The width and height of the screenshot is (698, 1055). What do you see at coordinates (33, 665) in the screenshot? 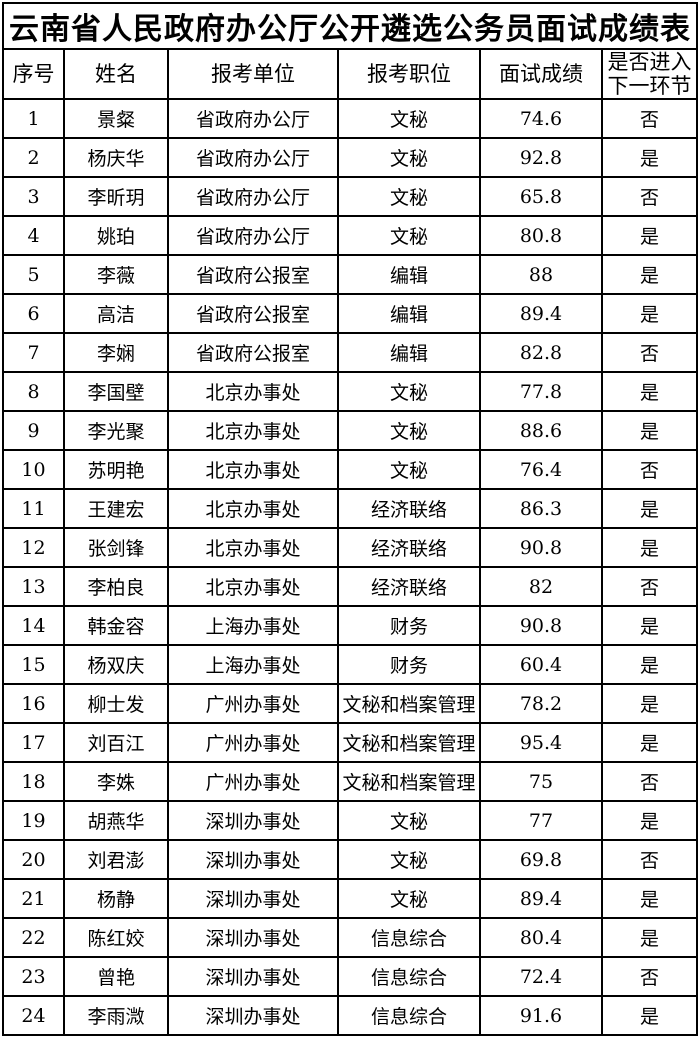
I see `cell-index: 15` at bounding box center [33, 665].